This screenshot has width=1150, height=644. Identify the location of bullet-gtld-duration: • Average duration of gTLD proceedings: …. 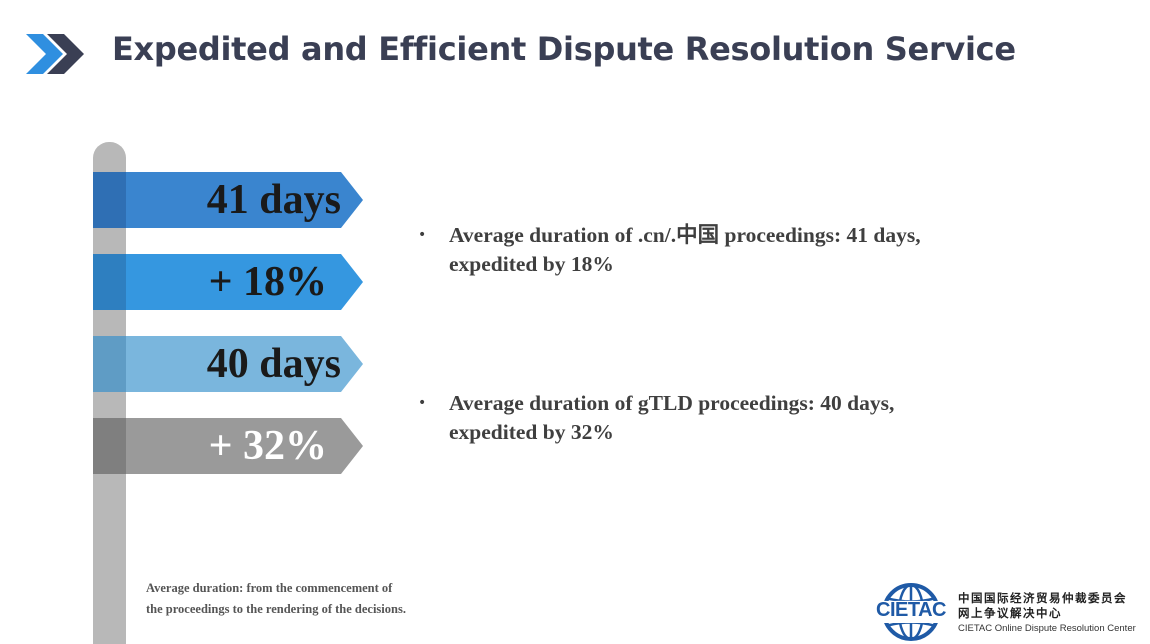
(738, 418).